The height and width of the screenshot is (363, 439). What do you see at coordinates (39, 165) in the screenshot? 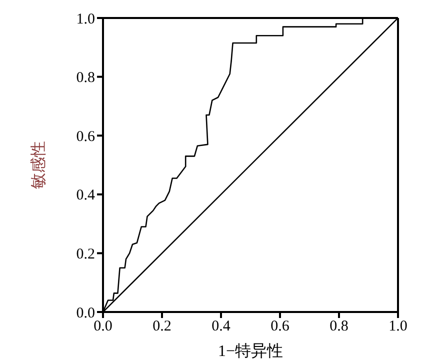
I see `y-axis-title: 敏感性` at bounding box center [39, 165].